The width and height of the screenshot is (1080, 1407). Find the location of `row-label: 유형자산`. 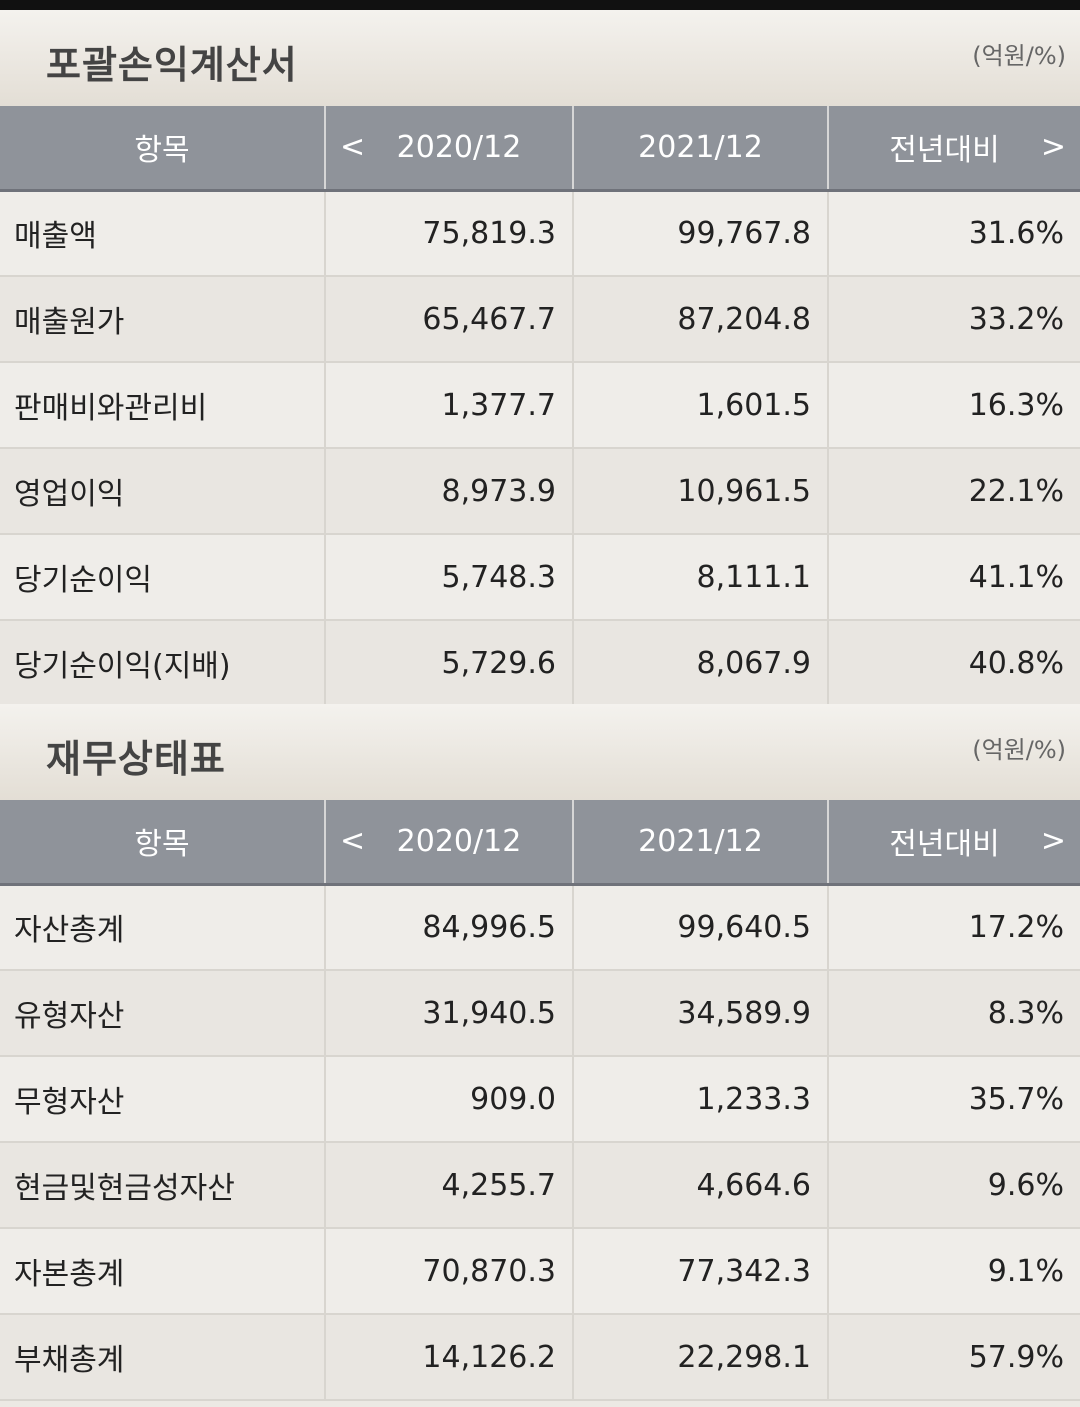

row-label: 유형자산 is located at coordinates (162, 1013).